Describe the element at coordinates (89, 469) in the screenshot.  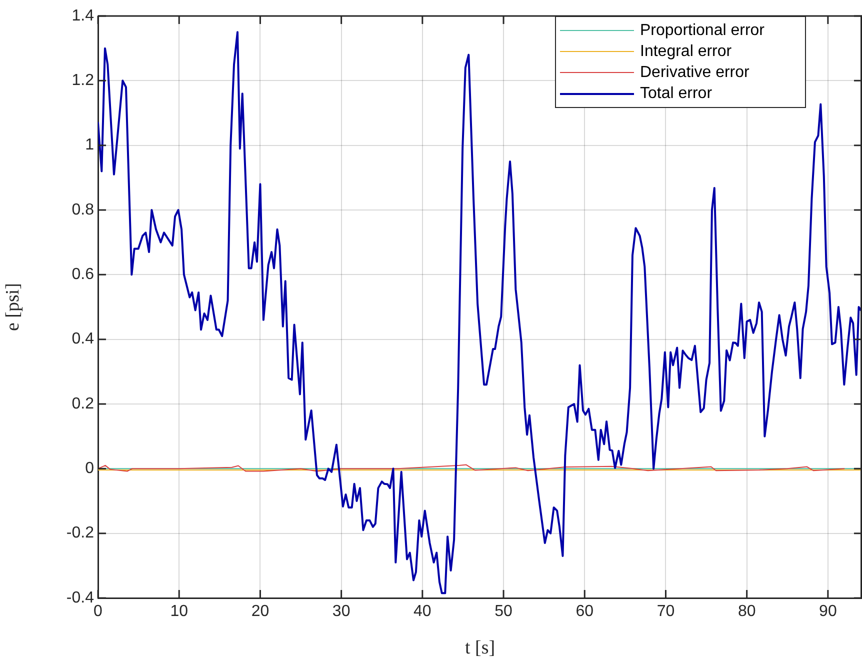
I see `y-tick-label: 0` at that location.